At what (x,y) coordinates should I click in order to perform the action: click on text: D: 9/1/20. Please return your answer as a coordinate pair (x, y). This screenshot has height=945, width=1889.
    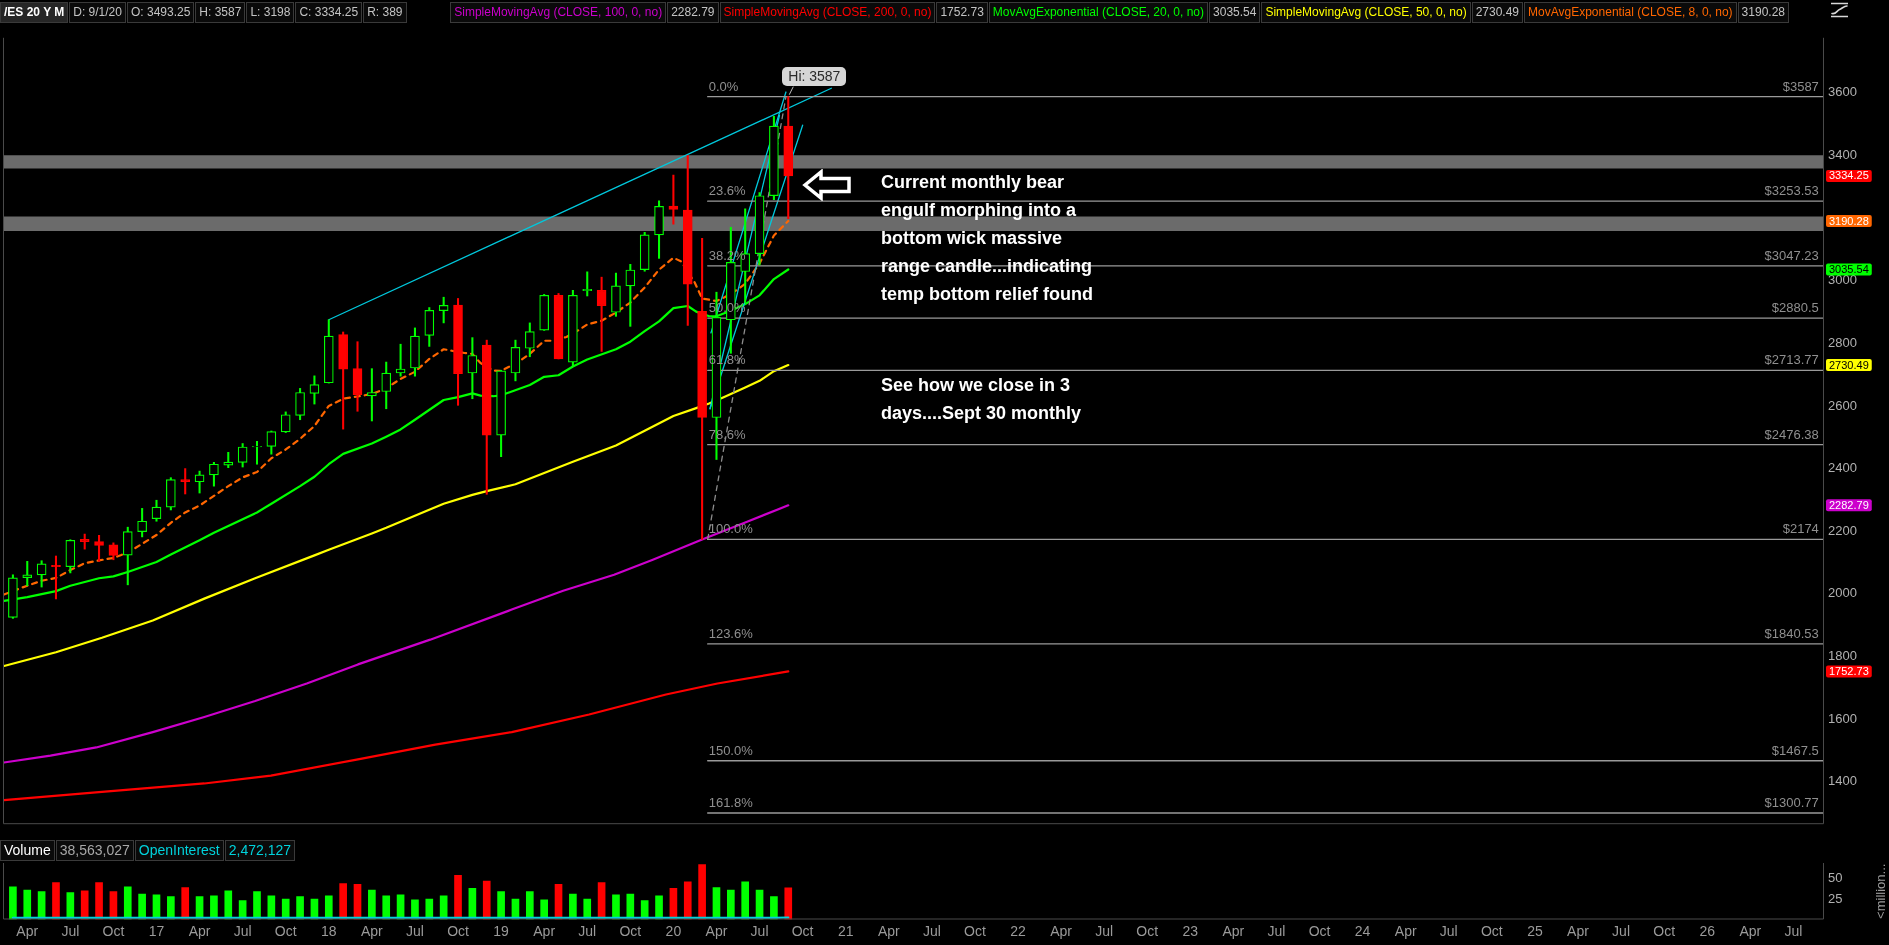
    Looking at the image, I should click on (97, 12).